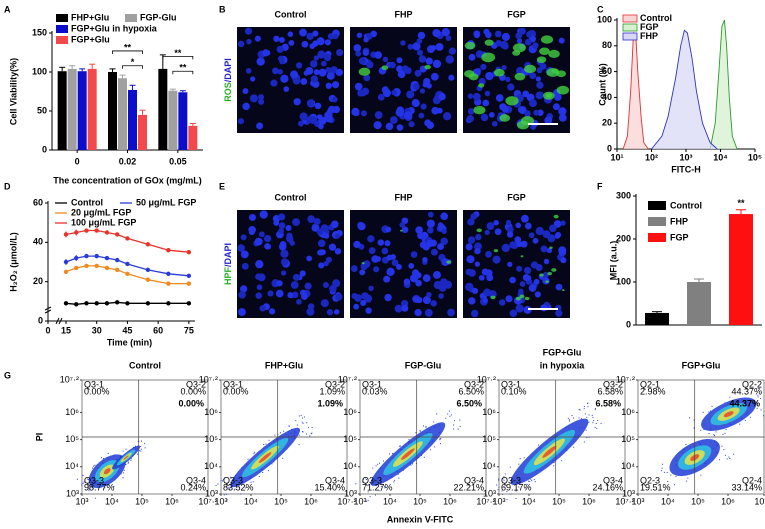  Describe the element at coordinates (222, 9) in the screenshot. I see `panel-letter: B` at that location.